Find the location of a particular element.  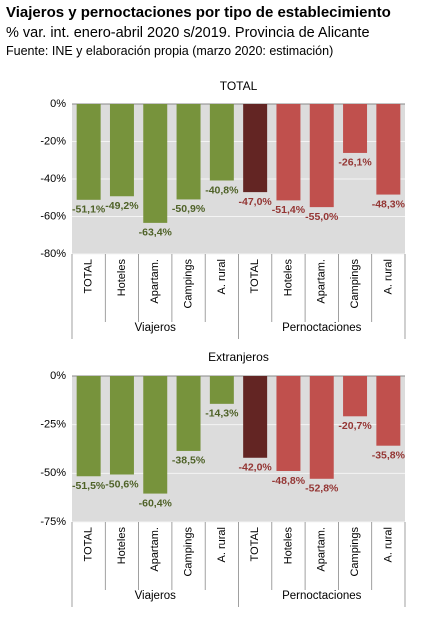

value-label: -47,0% is located at coordinates (256, 202).